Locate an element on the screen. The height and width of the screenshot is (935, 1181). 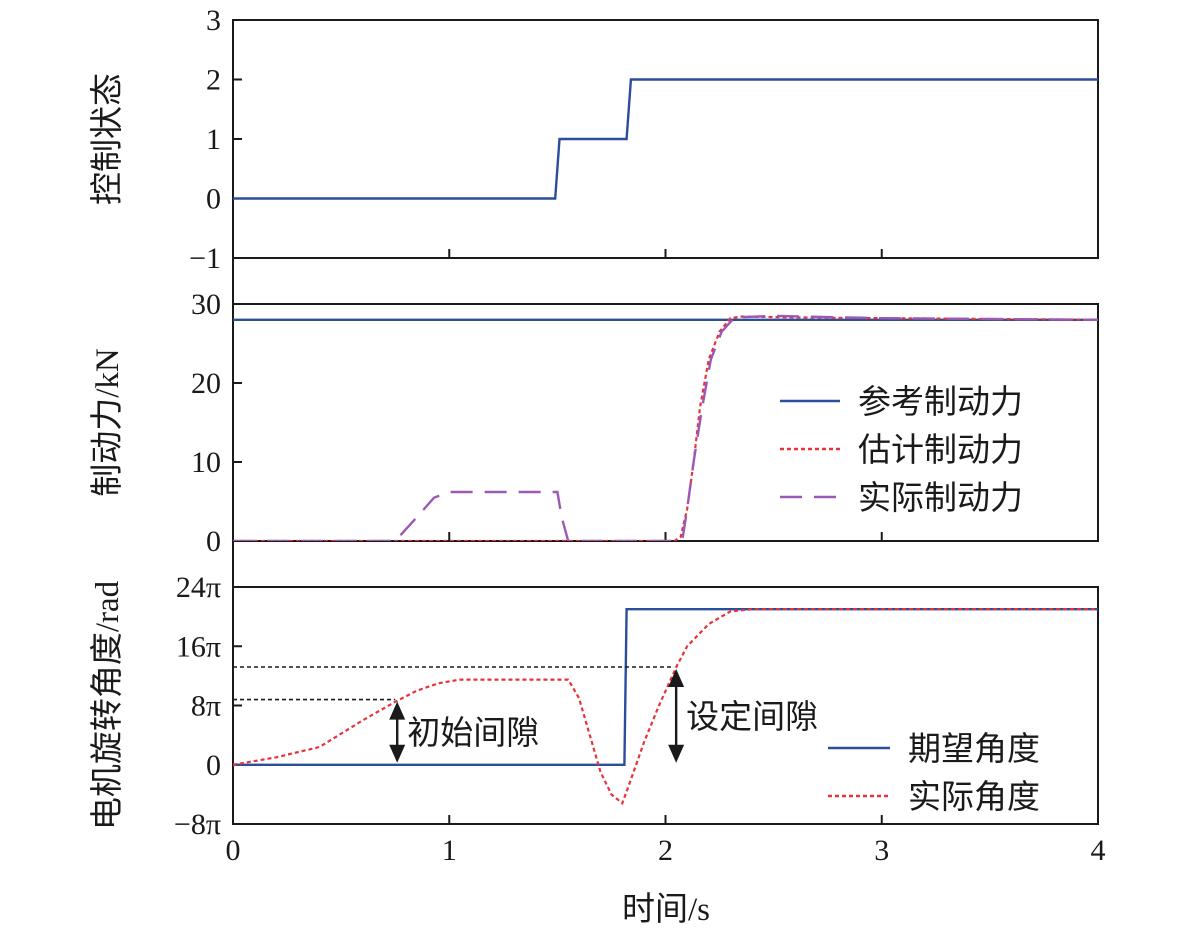
x-tick-label: 3 is located at coordinates (881, 850).